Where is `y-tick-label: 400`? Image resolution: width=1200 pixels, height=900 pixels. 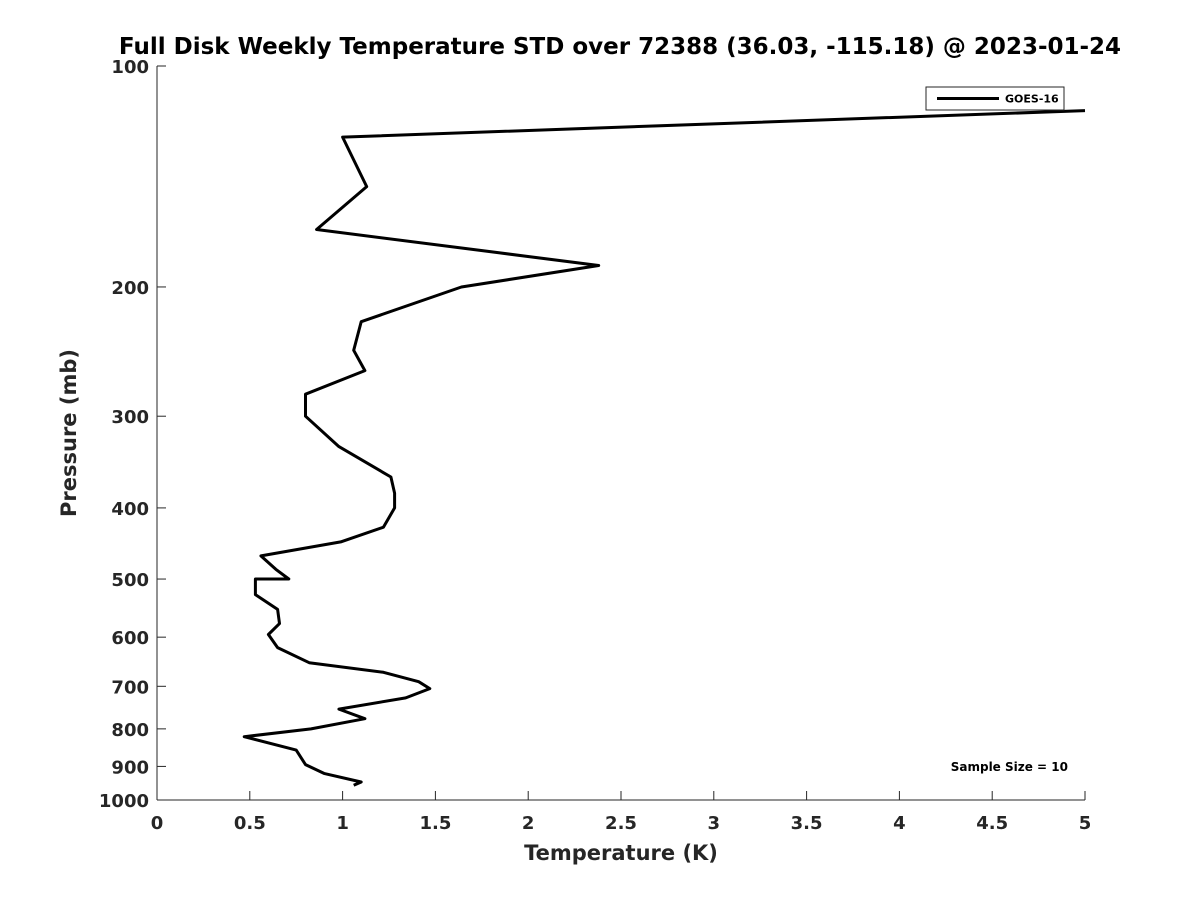 y-tick-label: 400 is located at coordinates (130, 509).